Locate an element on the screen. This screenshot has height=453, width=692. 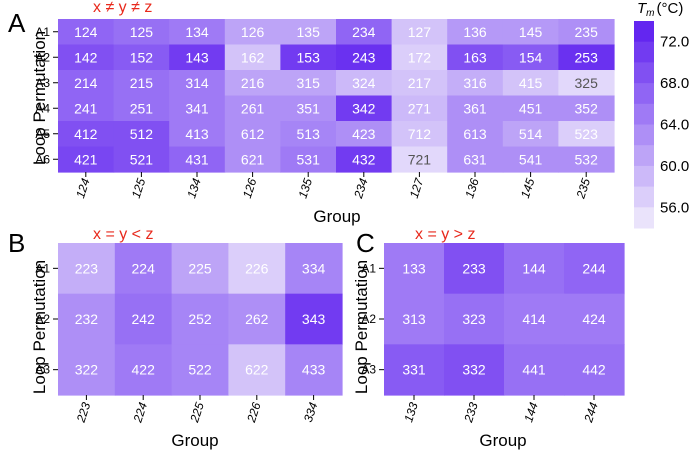
x-tick-label: 126 is located at coordinates (250, 188).